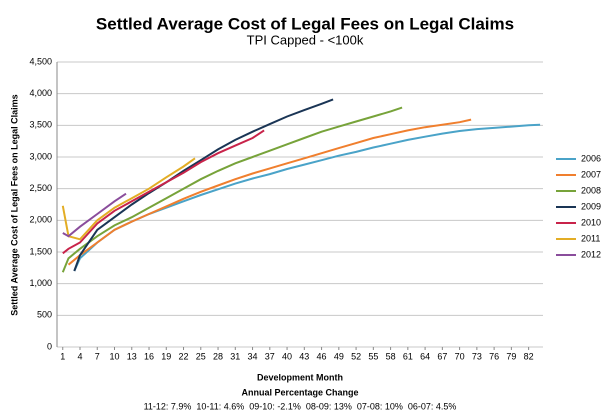  I want to click on y-tick-label: 0, so click(49, 346).